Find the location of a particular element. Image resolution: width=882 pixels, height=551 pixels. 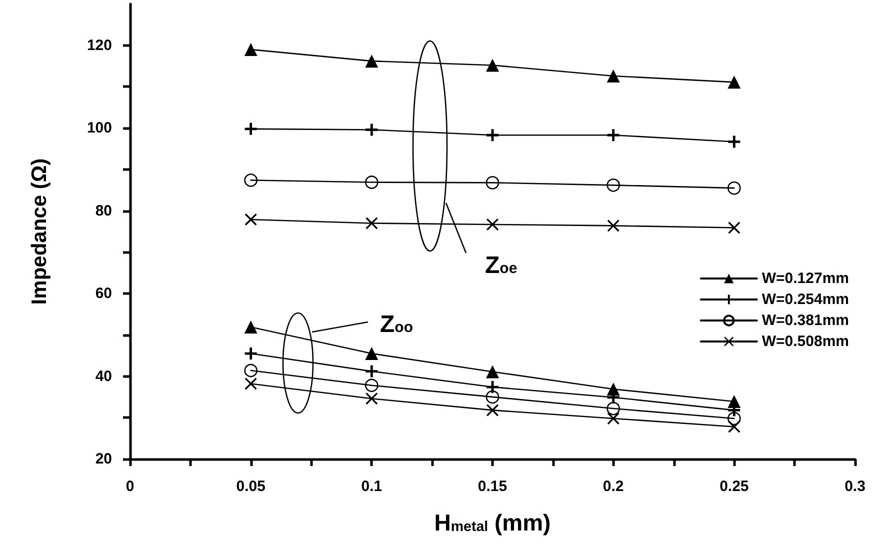

legend-label: W=0.508mm is located at coordinates (806, 341).